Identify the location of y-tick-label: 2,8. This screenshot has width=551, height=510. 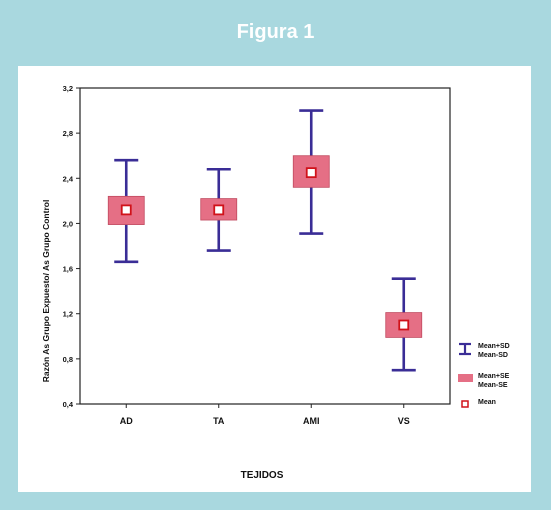
(68, 133).